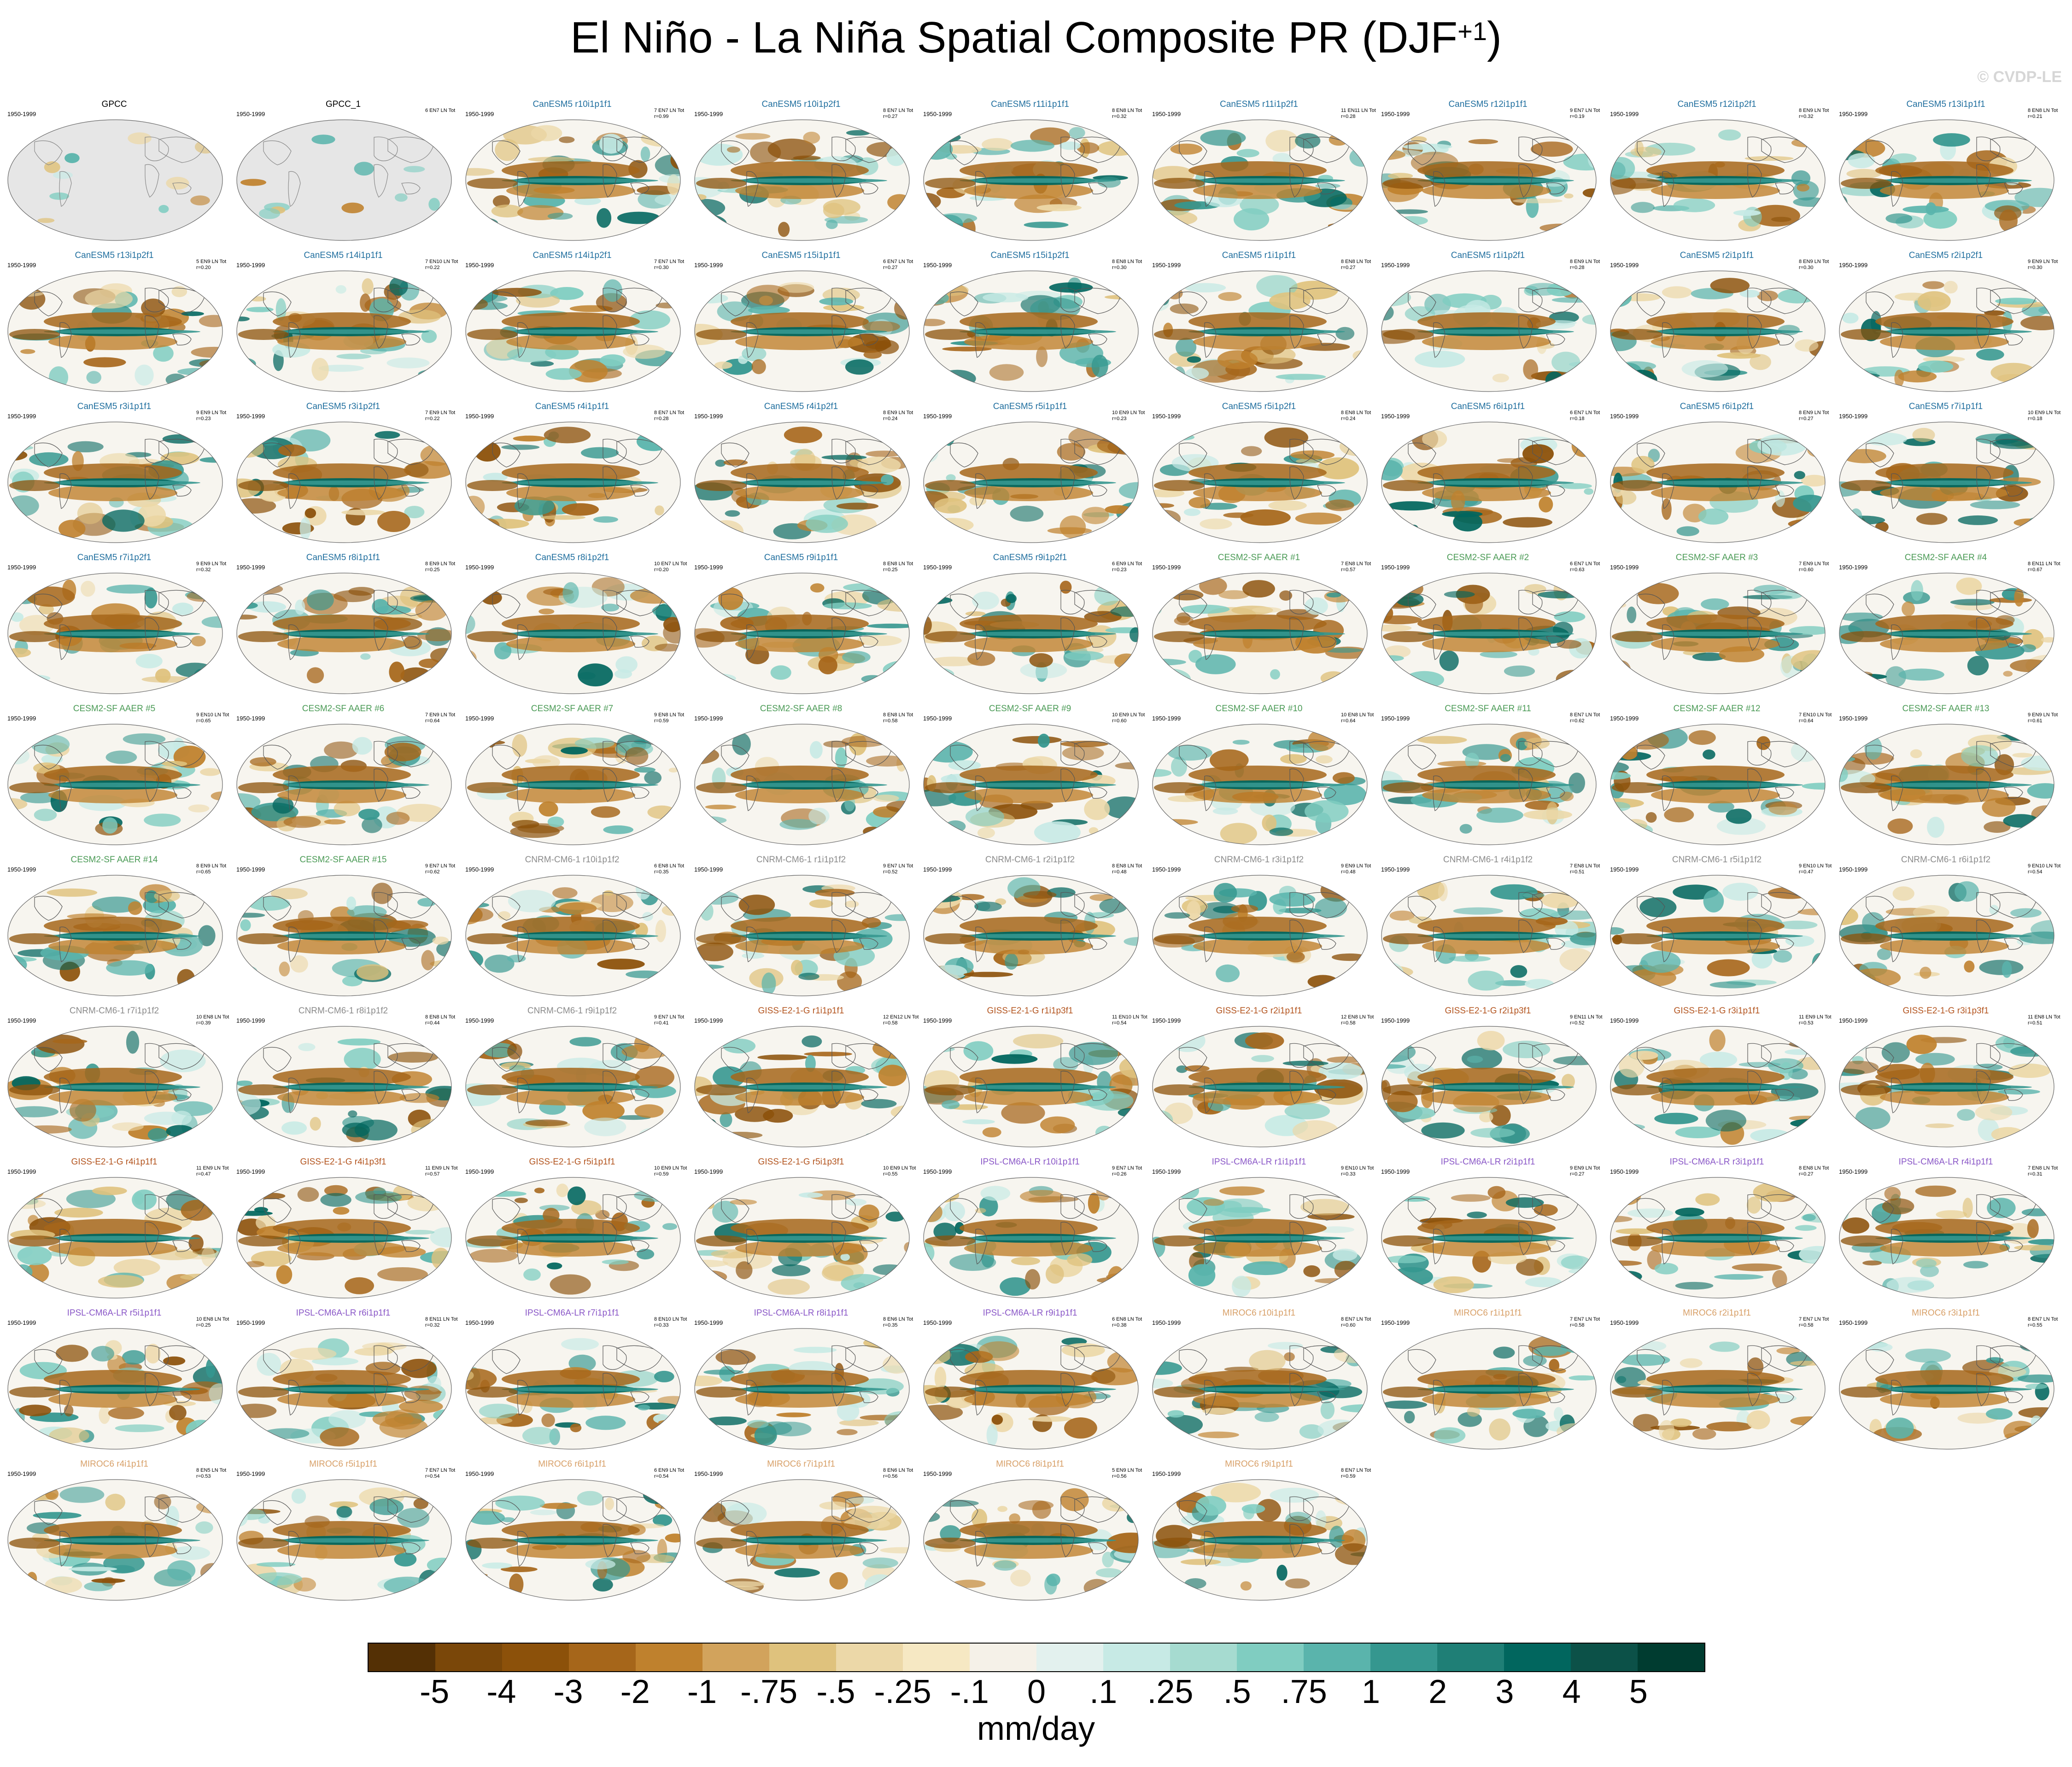 This screenshot has width=2072, height=1767. What do you see at coordinates (801, 709) in the screenshot?
I see `panel-title: CESM2-SF AAER #8` at bounding box center [801, 709].